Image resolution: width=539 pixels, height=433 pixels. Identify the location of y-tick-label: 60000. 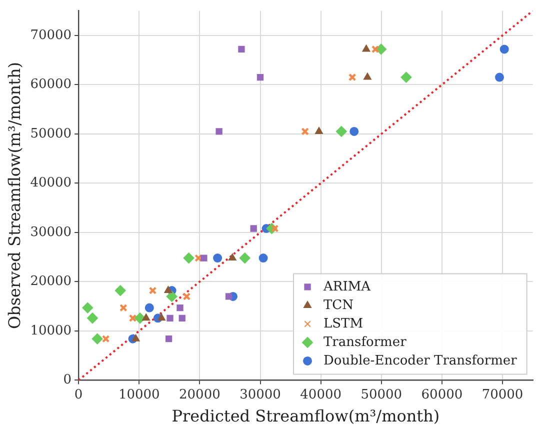
(51, 84).